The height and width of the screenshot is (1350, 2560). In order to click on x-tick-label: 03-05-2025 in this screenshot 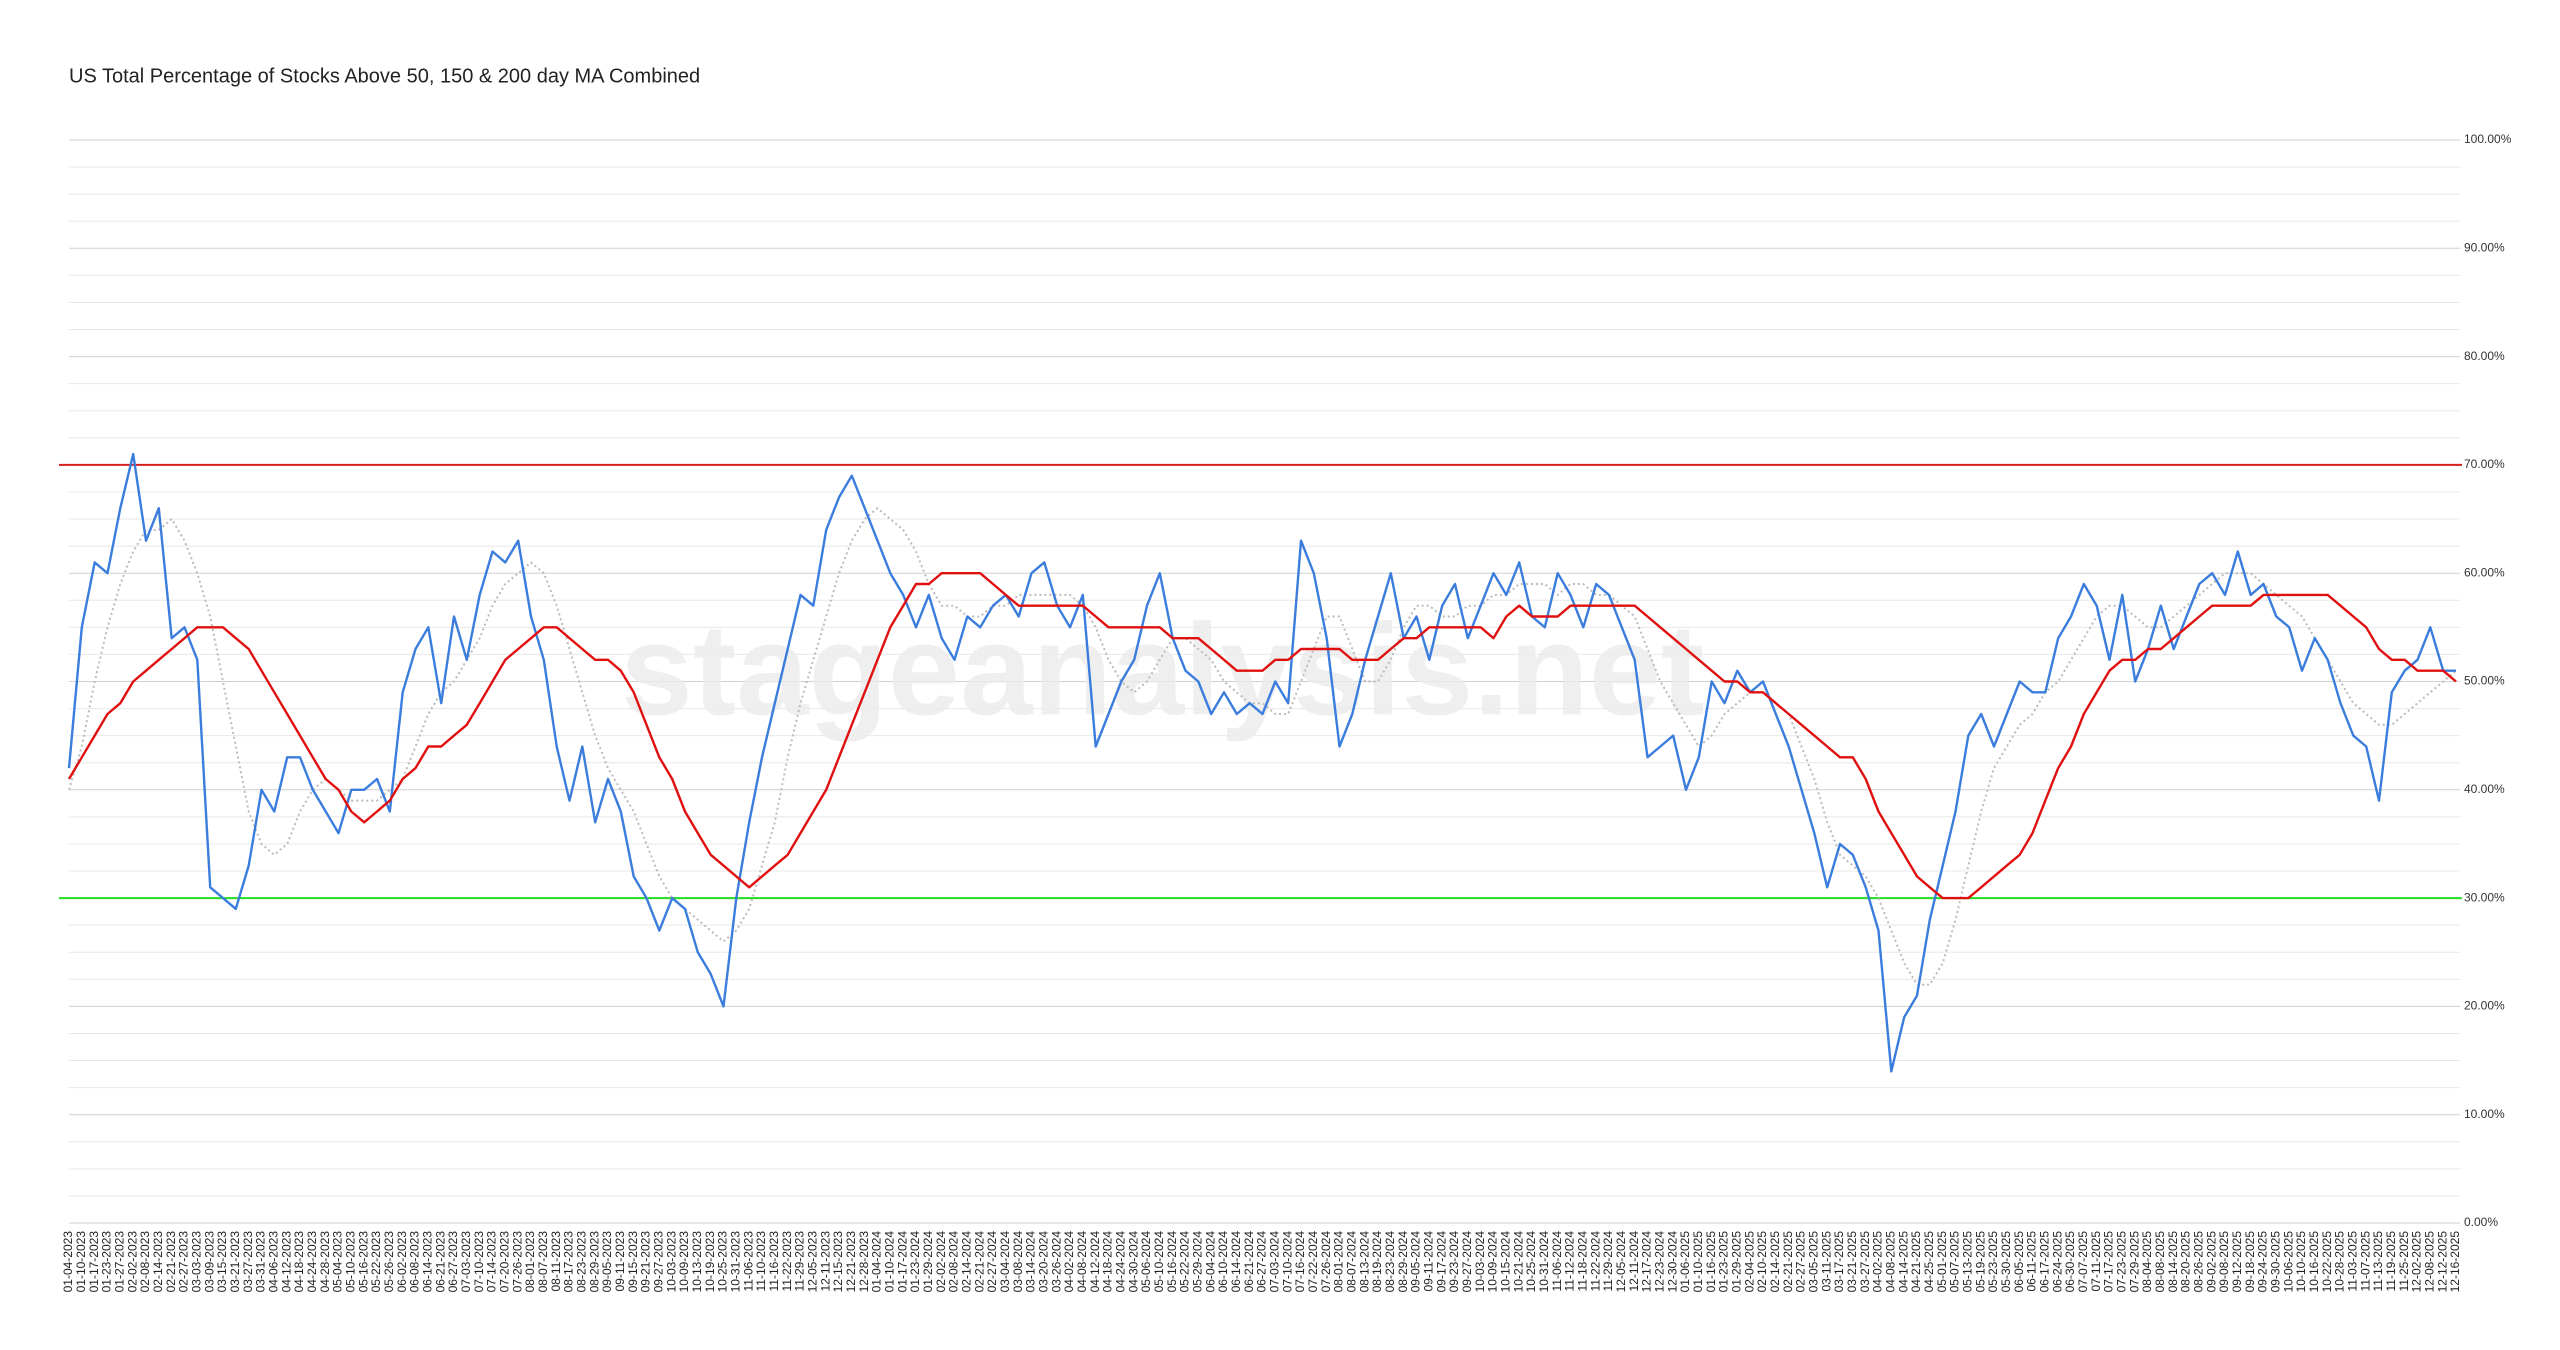, I will do `click(1814, 1262)`.